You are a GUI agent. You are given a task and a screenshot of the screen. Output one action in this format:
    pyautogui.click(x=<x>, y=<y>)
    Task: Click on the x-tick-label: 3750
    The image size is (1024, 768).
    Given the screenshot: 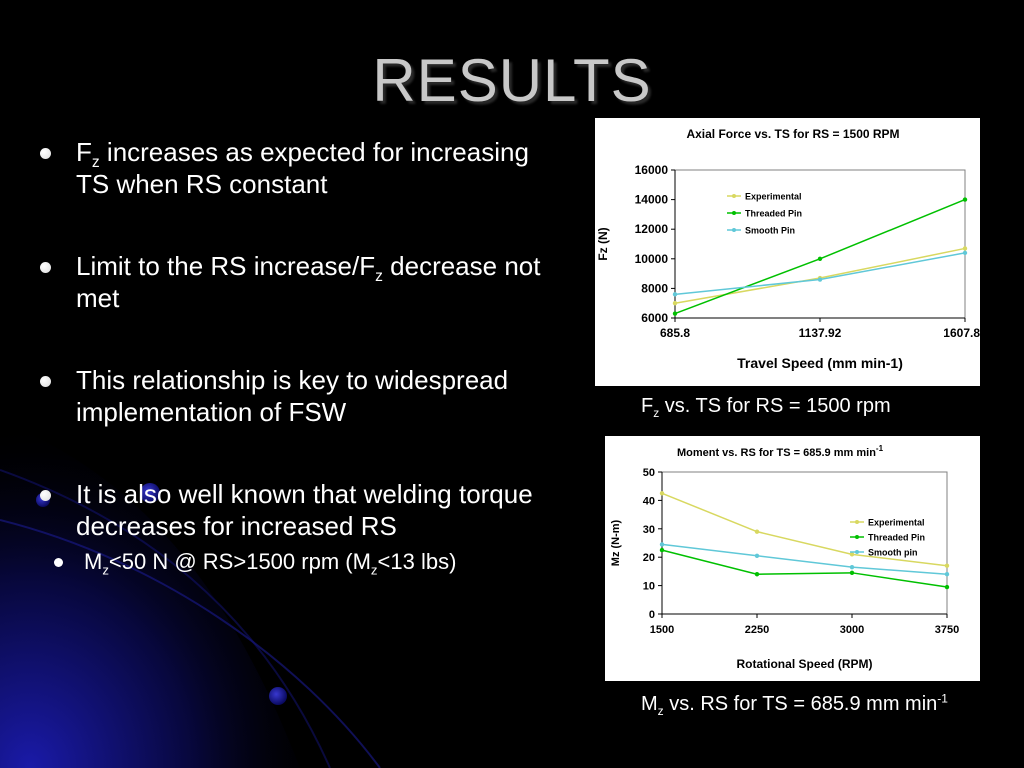 What is the action you would take?
    pyautogui.click(x=947, y=630)
    